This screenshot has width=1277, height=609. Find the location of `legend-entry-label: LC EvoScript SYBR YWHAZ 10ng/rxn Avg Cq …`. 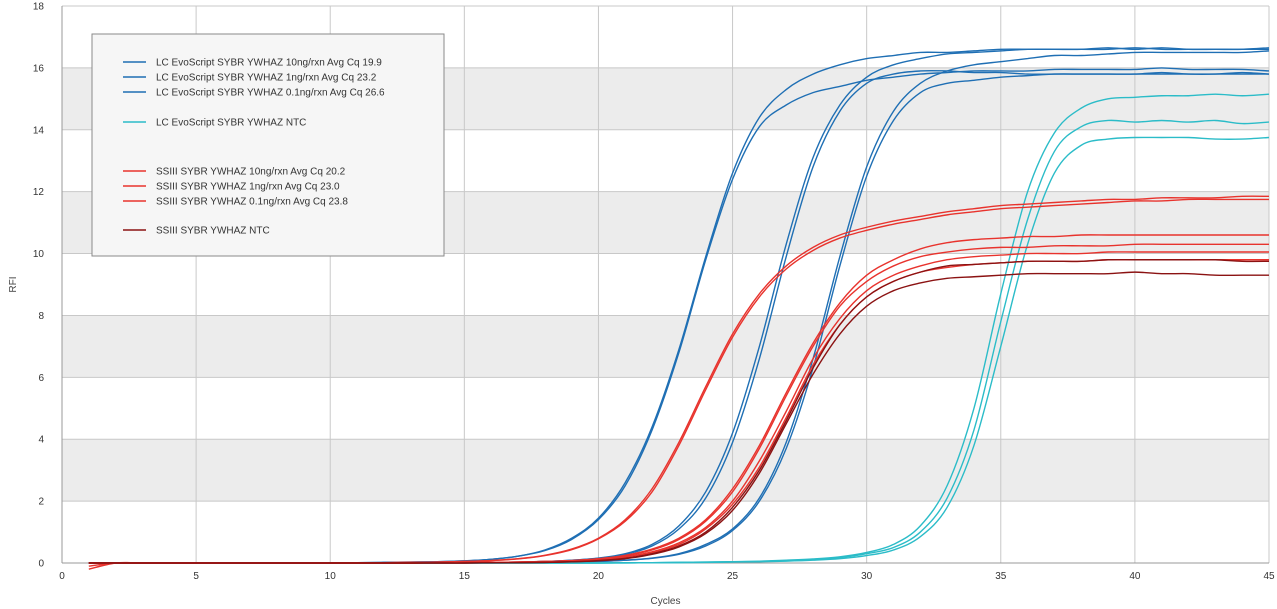

legend-entry-label: LC EvoScript SYBR YWHAZ 10ng/rxn Avg Cq … is located at coordinates (269, 63).